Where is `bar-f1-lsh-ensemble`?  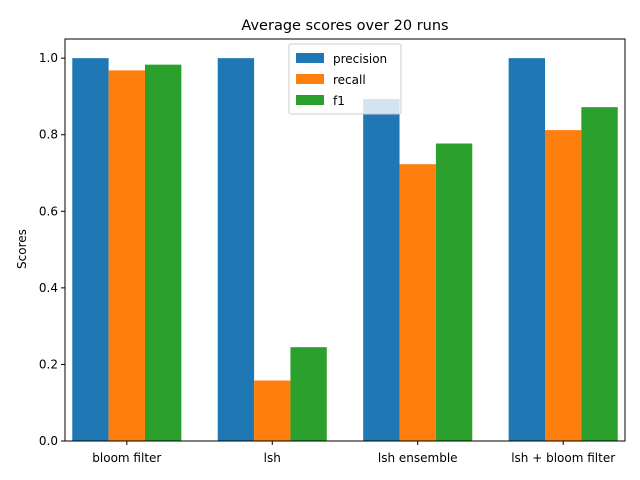 bar-f1-lsh-ensemble is located at coordinates (454, 292).